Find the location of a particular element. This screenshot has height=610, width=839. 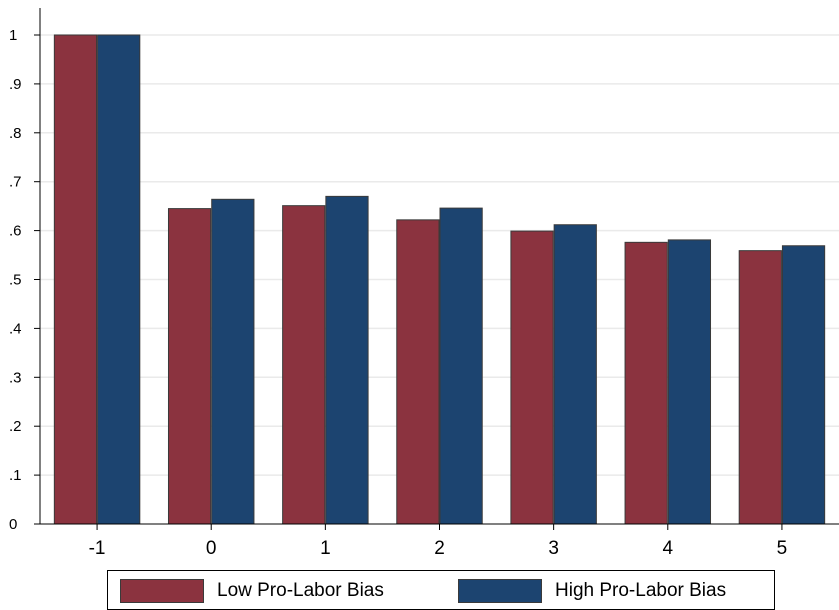

x-tick-label: 3 is located at coordinates (553, 548).